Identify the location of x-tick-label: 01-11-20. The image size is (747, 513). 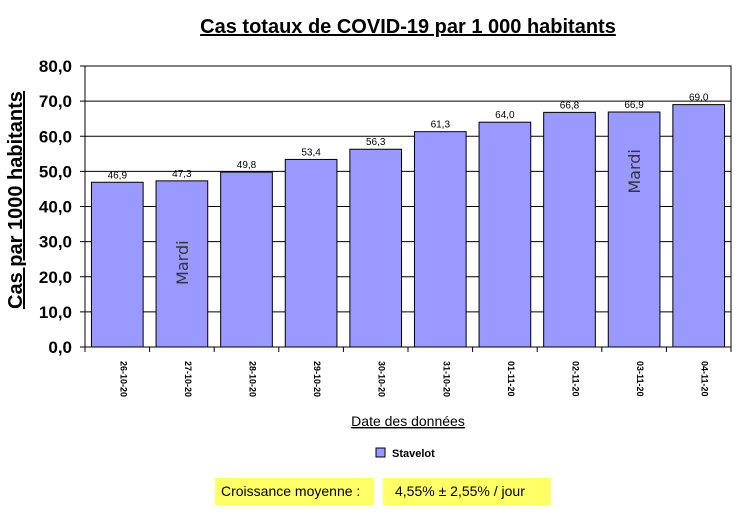
(511, 379).